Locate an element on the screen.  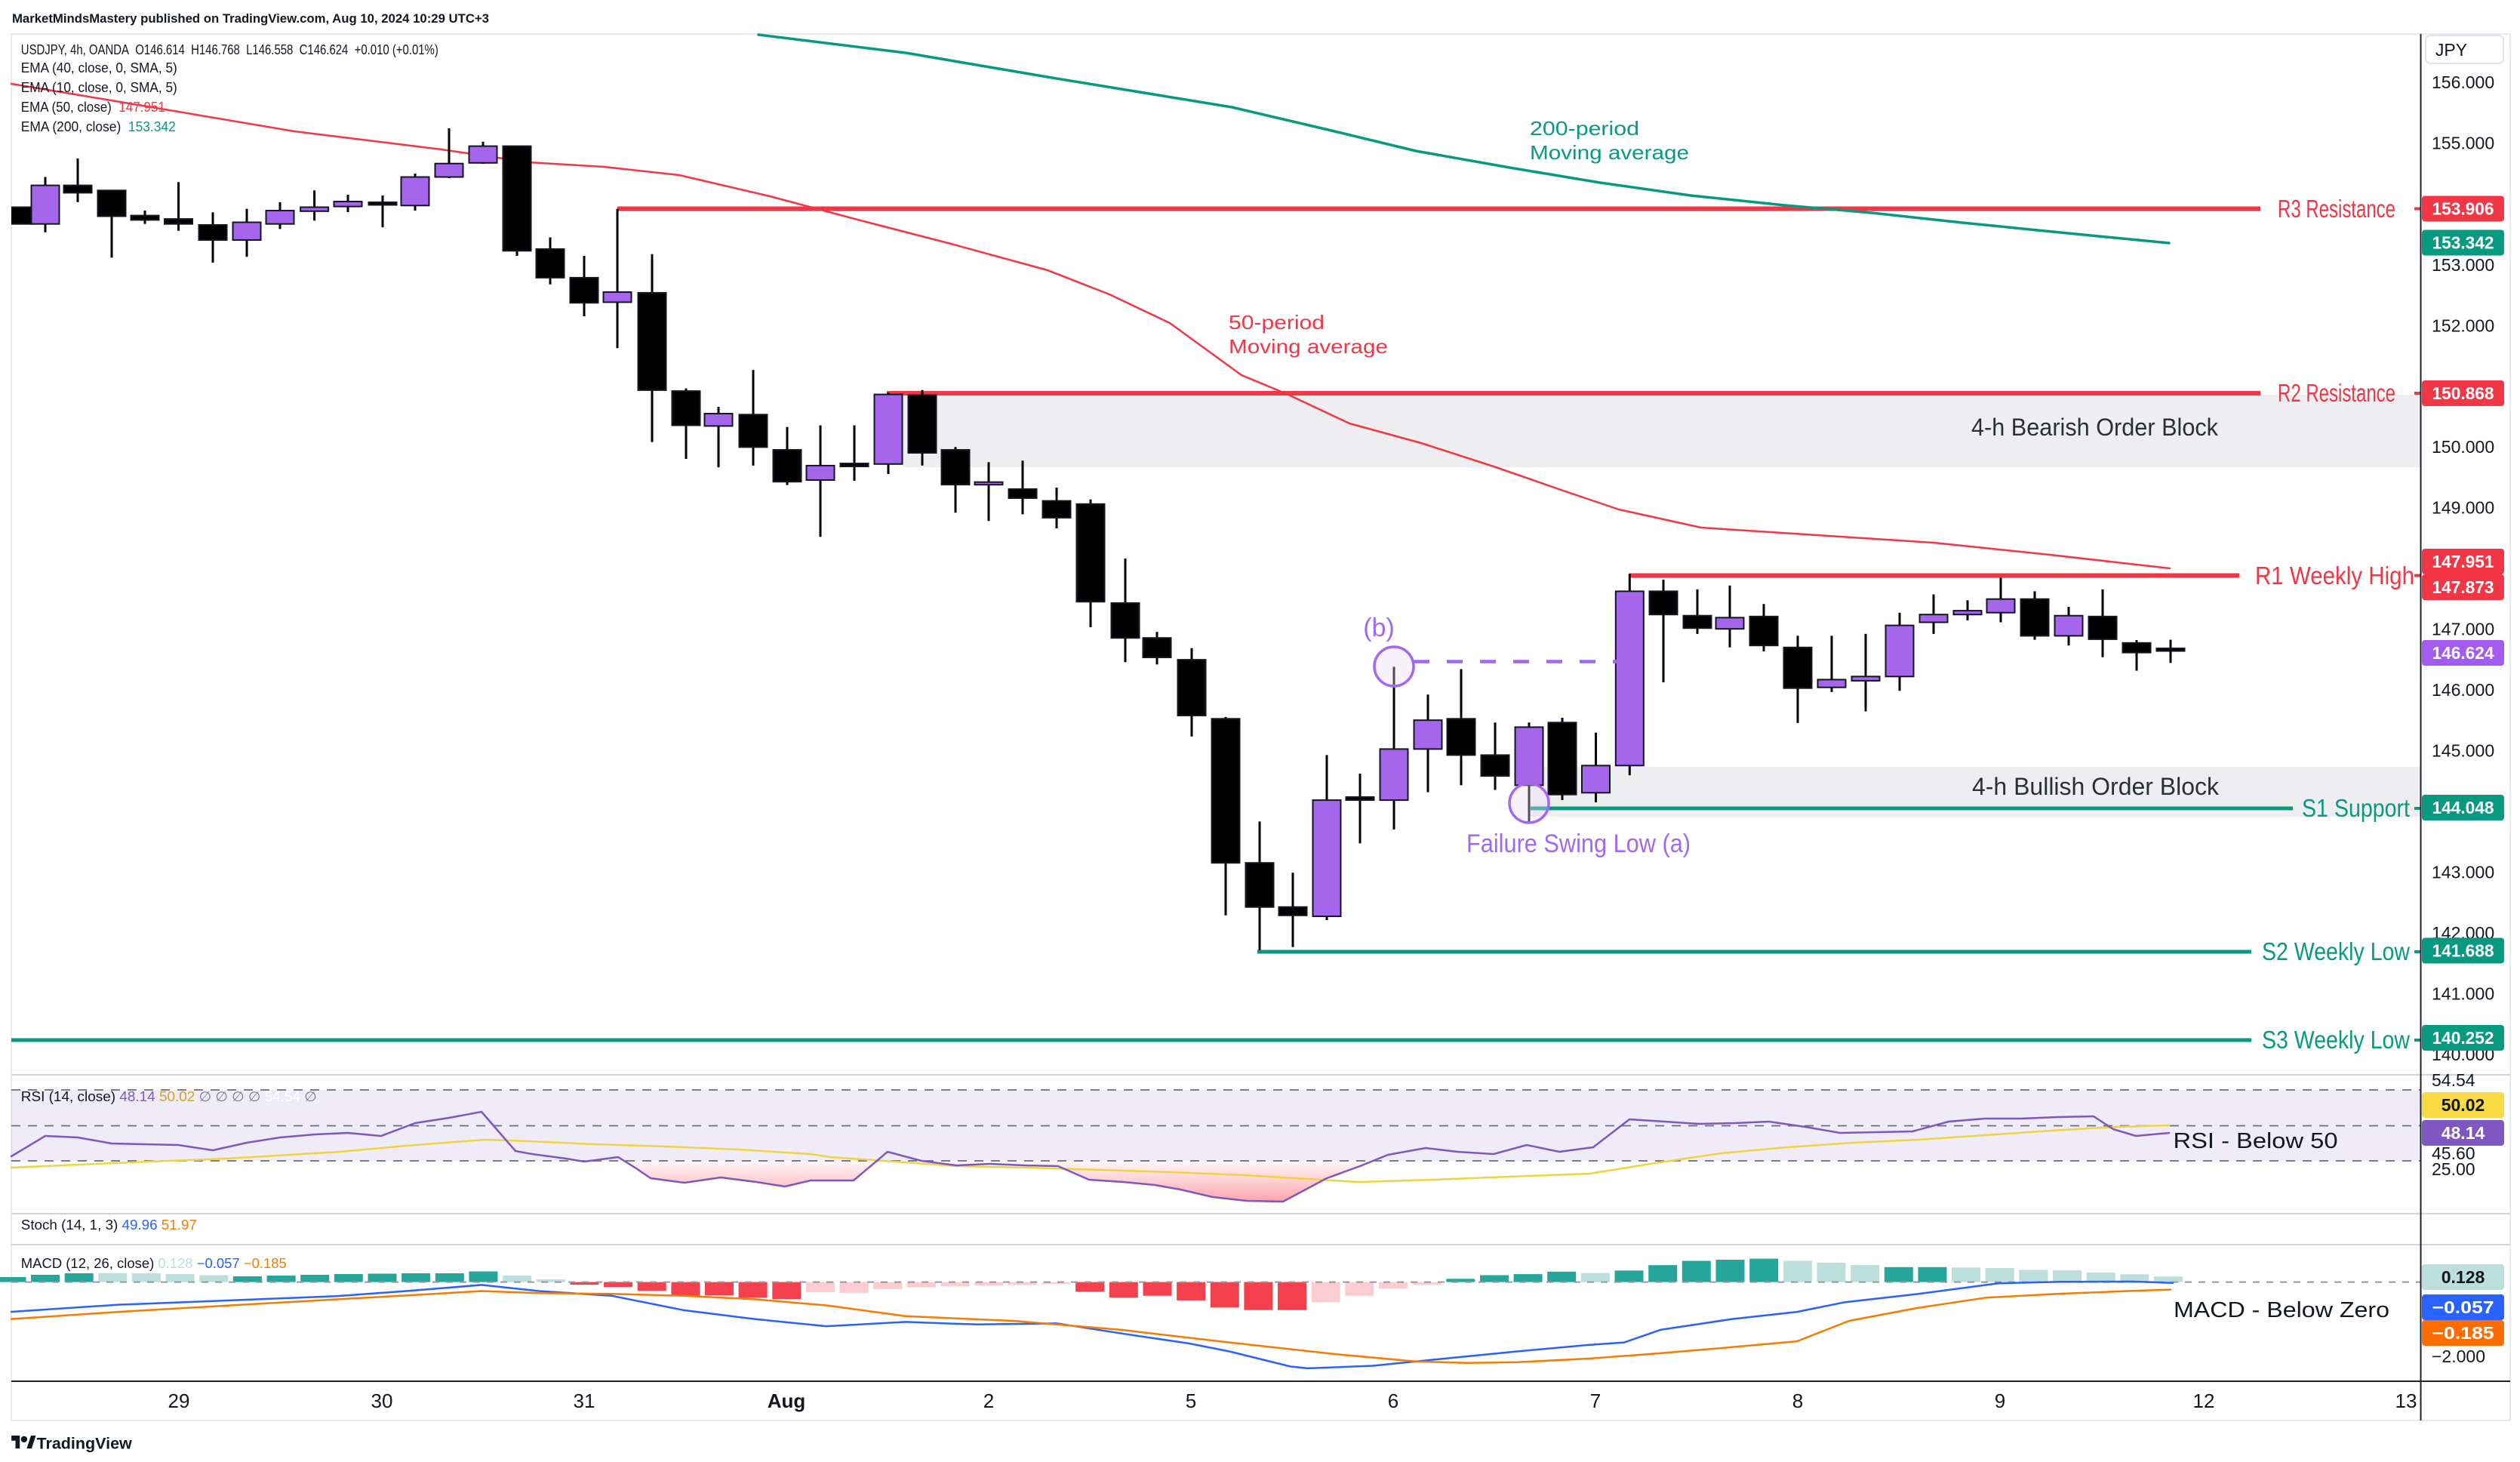
svg-text: 12 is located at coordinates (2204, 1401).